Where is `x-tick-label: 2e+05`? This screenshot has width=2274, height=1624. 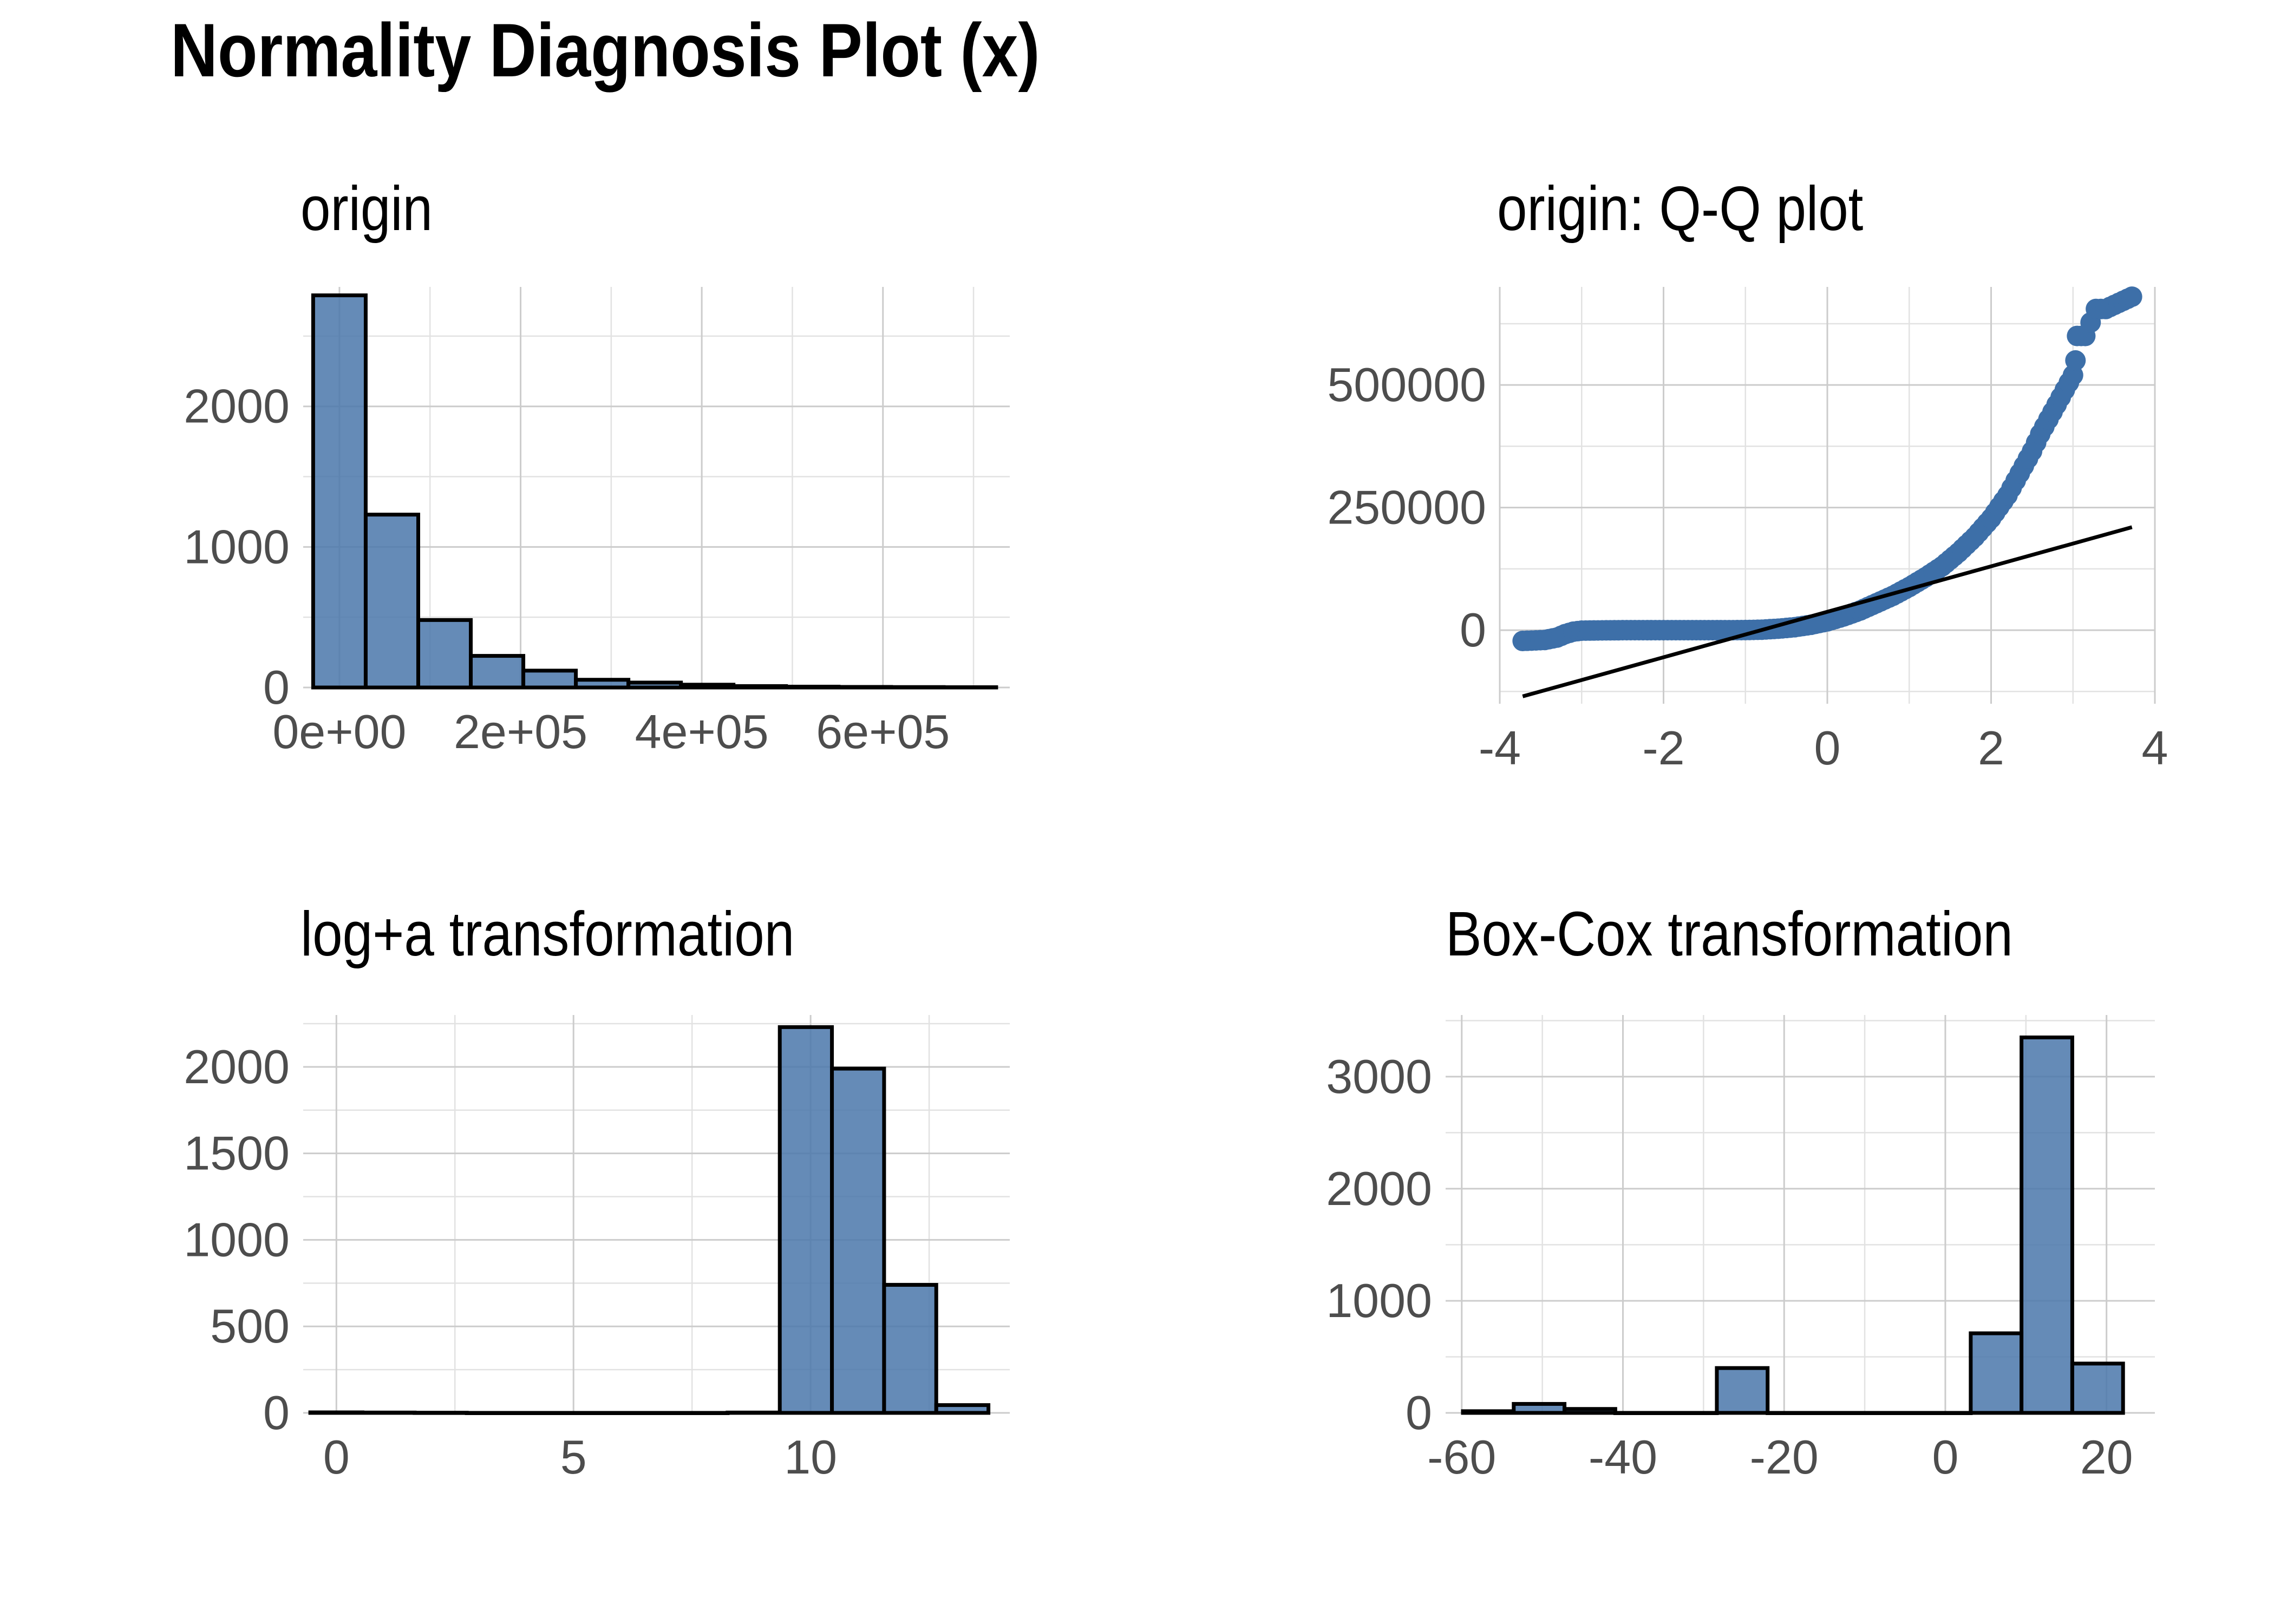
x-tick-label: 2e+05 is located at coordinates (521, 731).